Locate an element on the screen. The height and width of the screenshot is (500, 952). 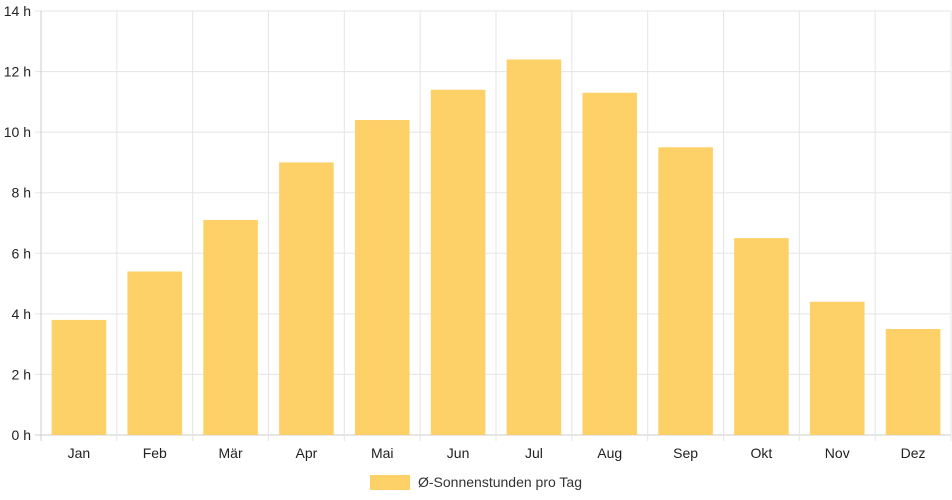
y-axis: 0 h 2 h 4 h 6 h 8 h 10 h 12 h 14 h is located at coordinates (17, 223).